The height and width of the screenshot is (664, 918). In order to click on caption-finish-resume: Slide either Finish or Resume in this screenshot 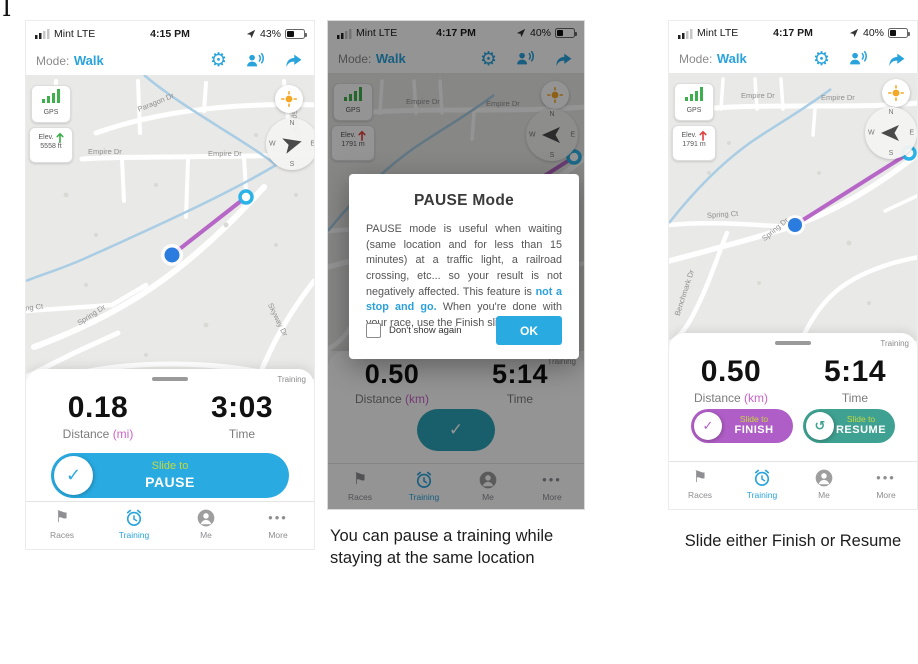, I will do `click(793, 541)`.